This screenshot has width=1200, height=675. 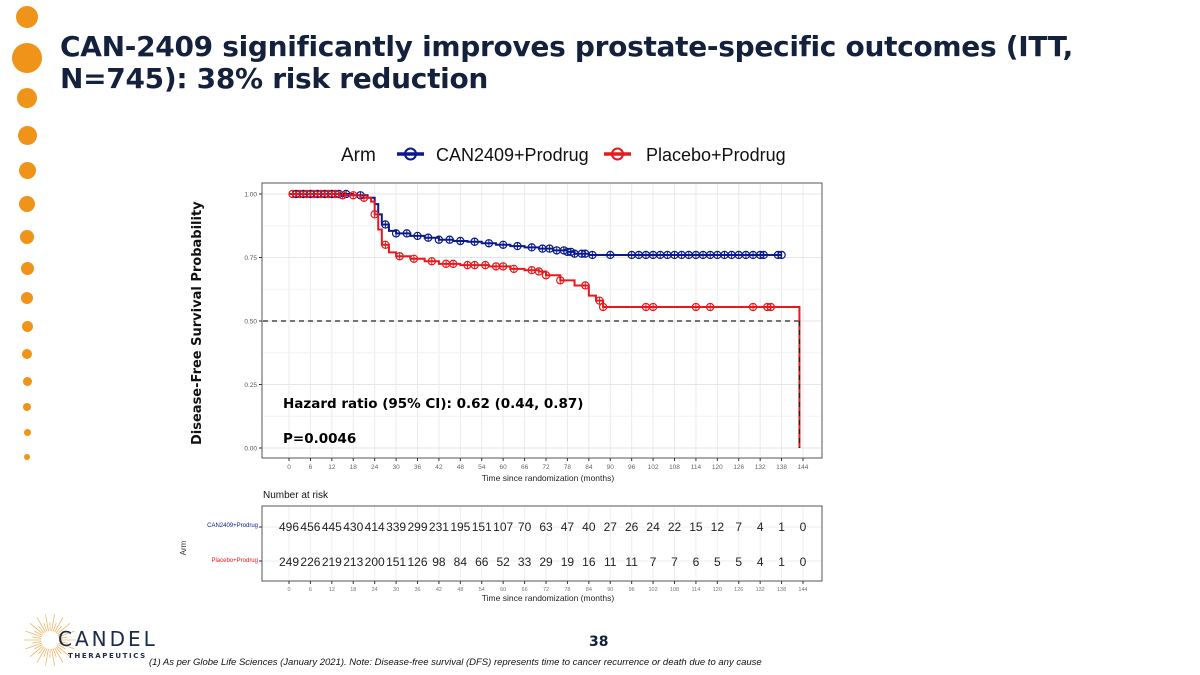 What do you see at coordinates (617, 154) in the screenshot?
I see `legend-key-placebo` at bounding box center [617, 154].